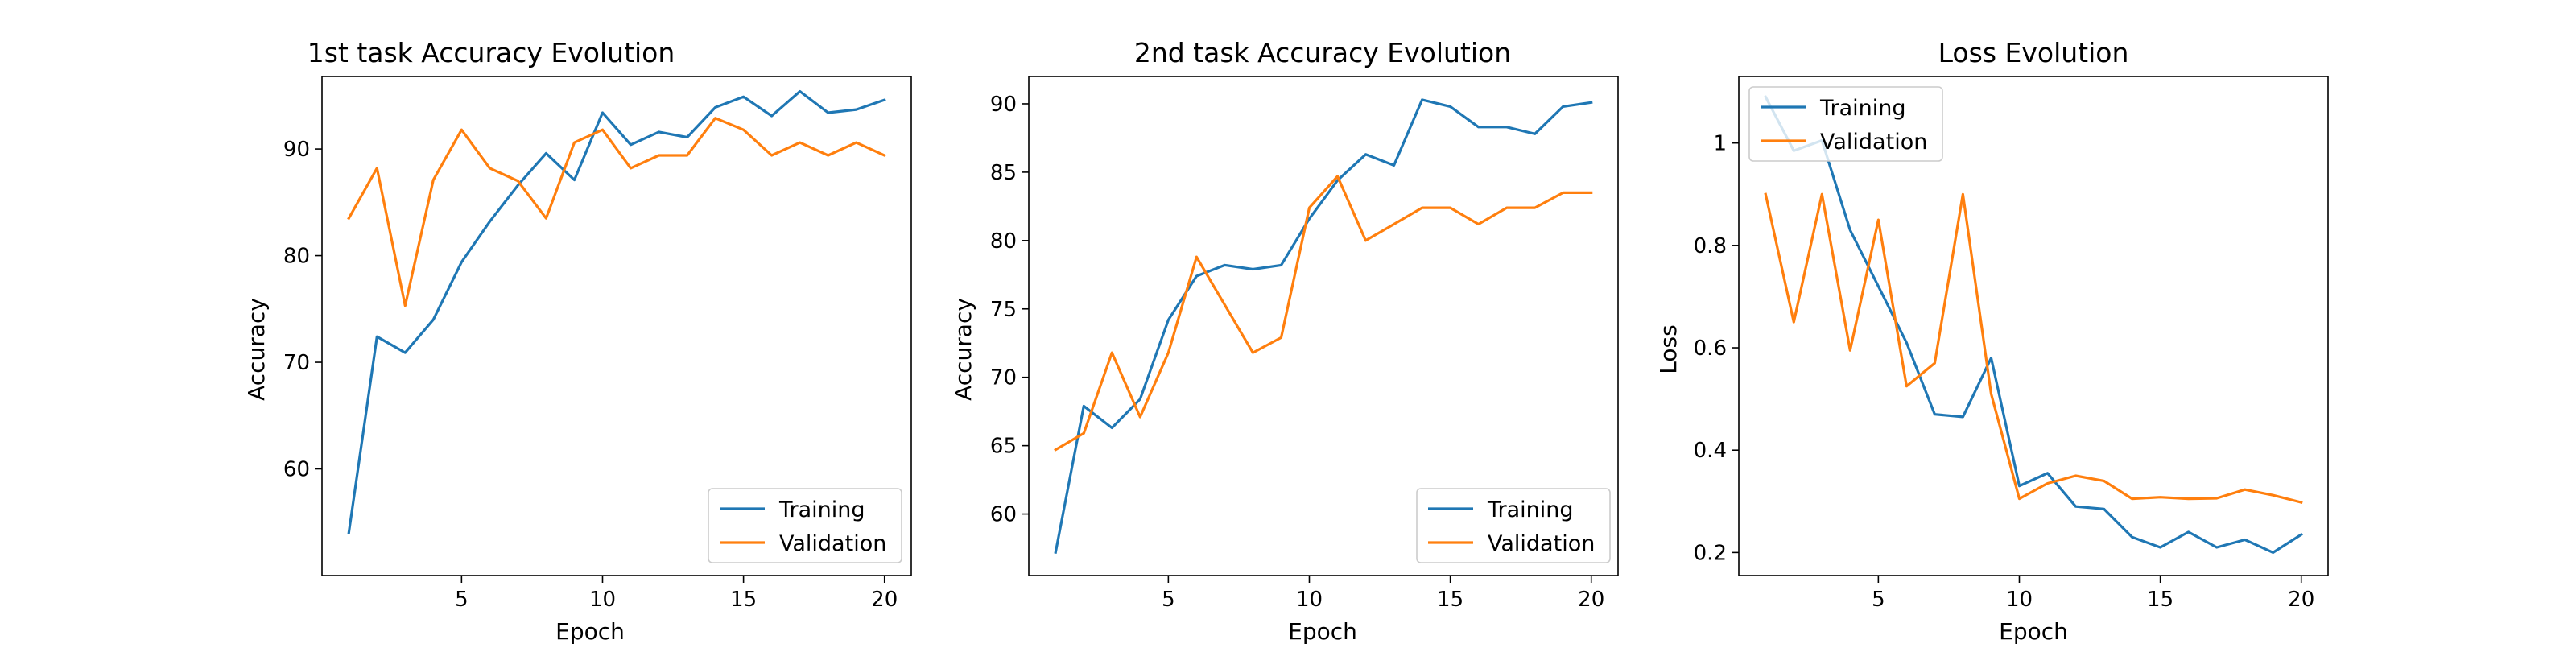 Image resolution: width=2576 pixels, height=648 pixels. I want to click on chart-title: 2nd task Accuracy Evolution, so click(1322, 52).